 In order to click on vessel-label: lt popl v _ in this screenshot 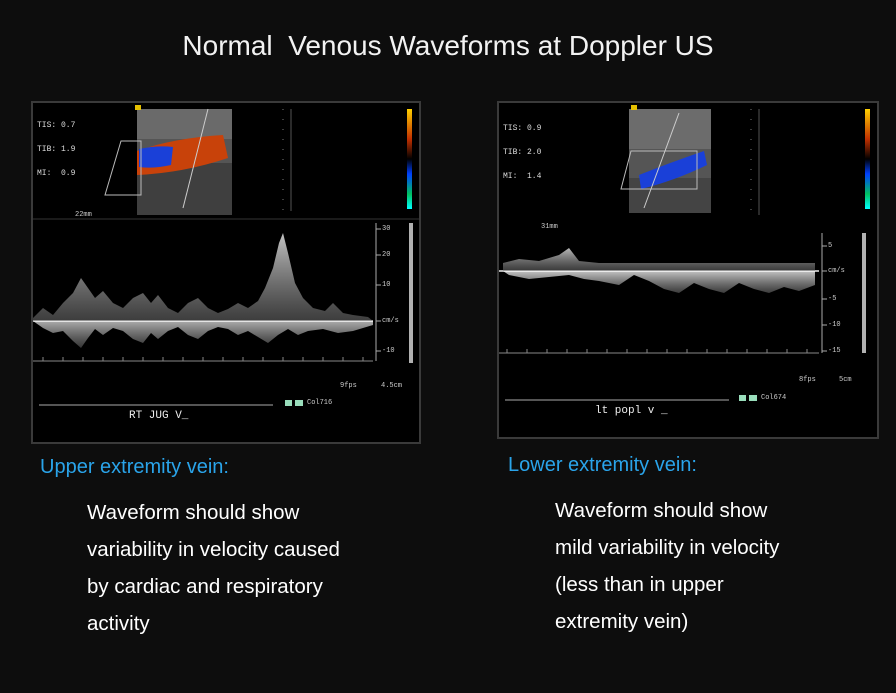, I will do `click(631, 411)`.